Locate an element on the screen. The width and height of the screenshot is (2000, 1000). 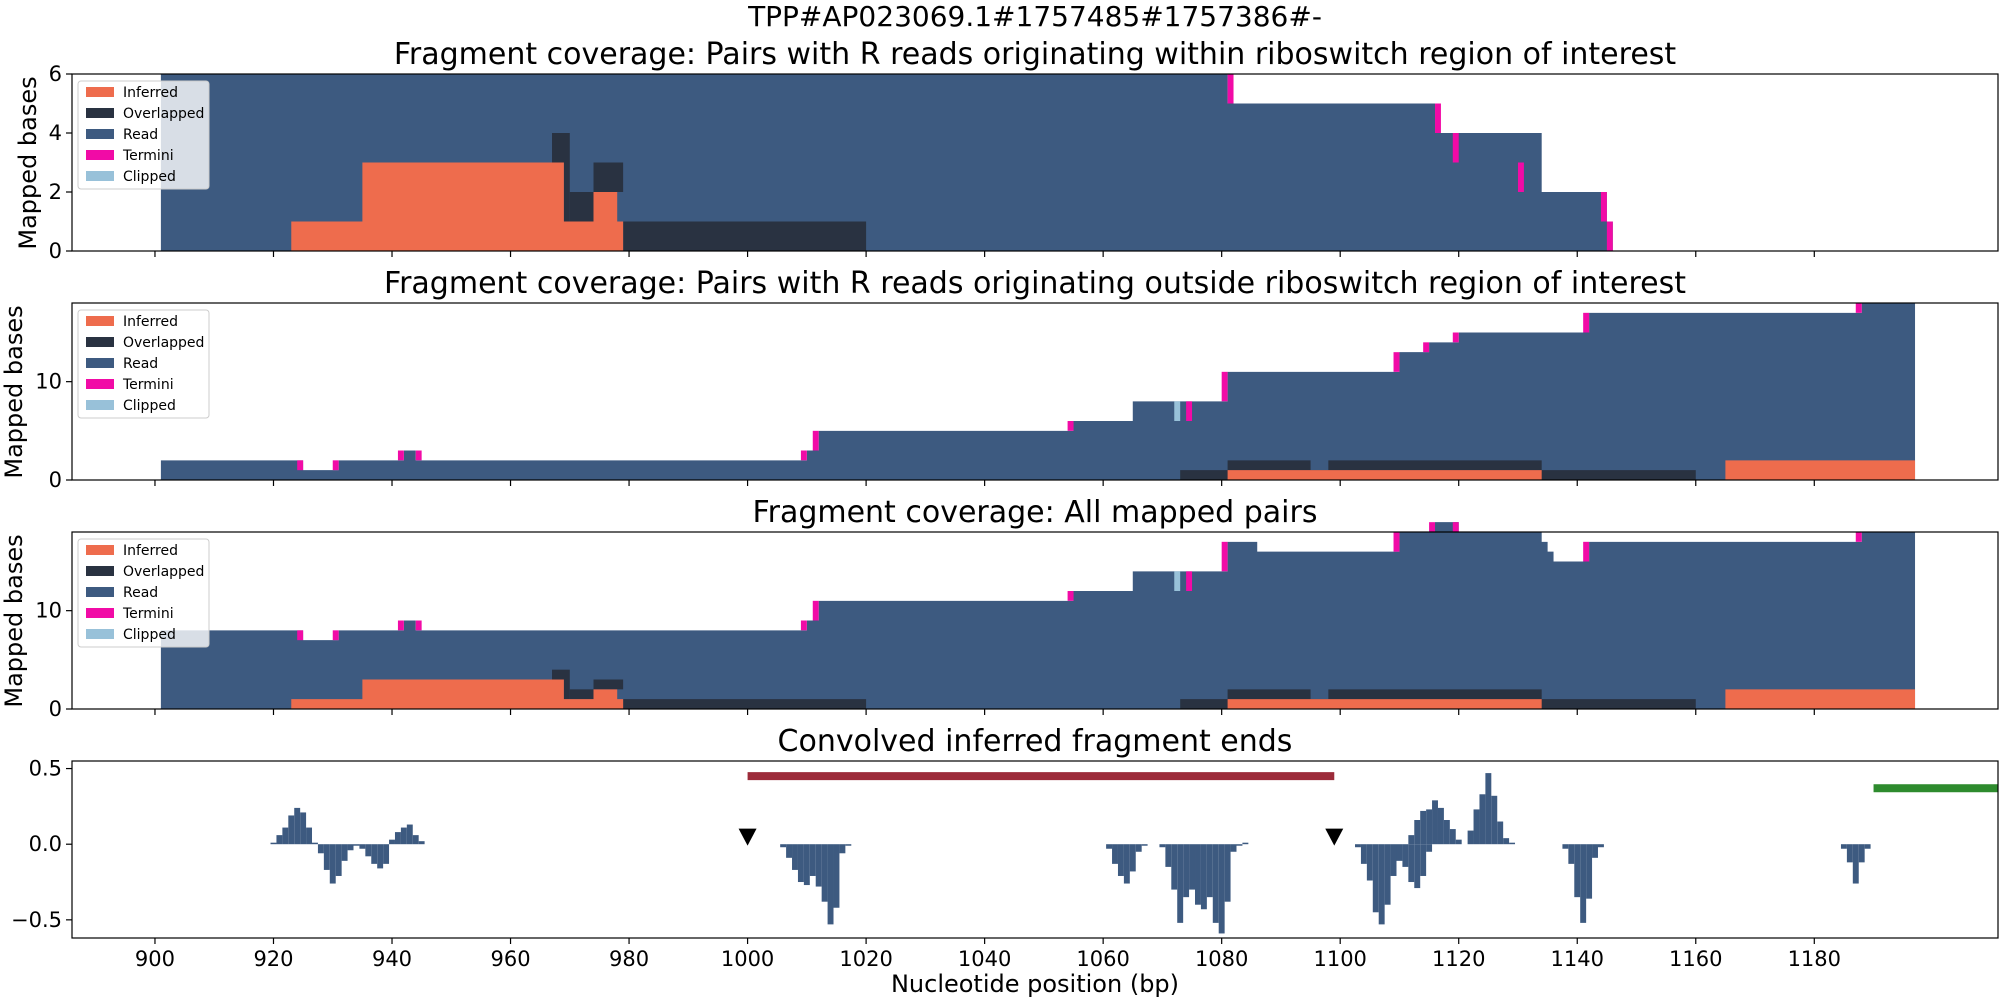
x-tick-label: 1040 is located at coordinates (984, 959).